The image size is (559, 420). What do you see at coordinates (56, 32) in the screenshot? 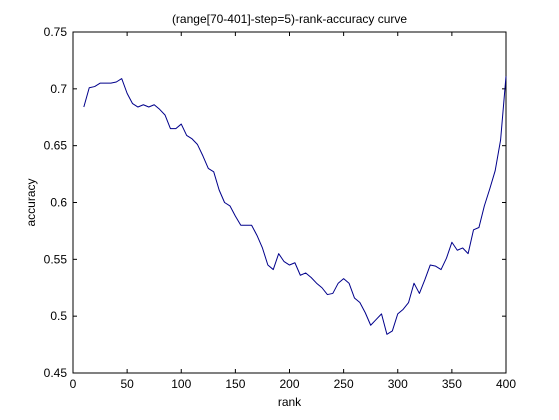
I see `y-tick-label: 0.75` at bounding box center [56, 32].